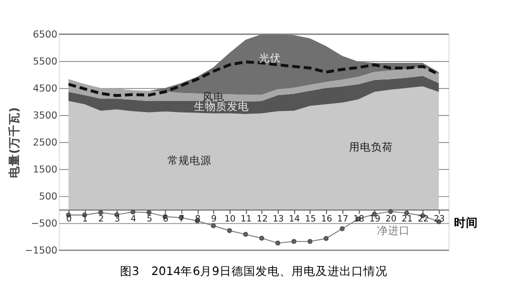 This screenshot has width=516, height=301. What do you see at coordinates (407, 219) in the screenshot?
I see `x-tick-label: 21` at bounding box center [407, 219].